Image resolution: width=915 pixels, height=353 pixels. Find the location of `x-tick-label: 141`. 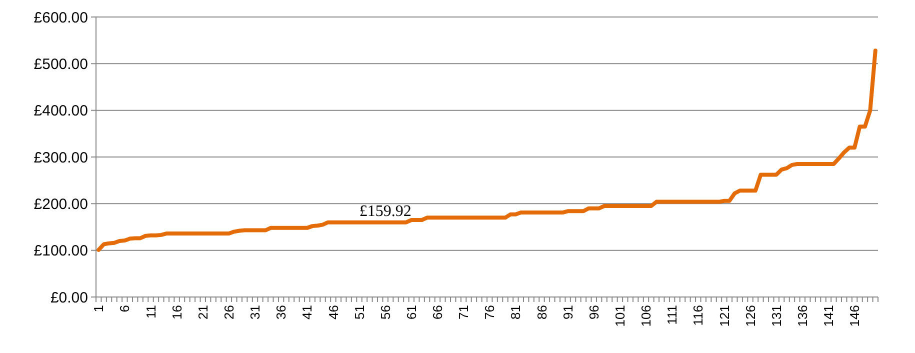

x-tick-label: 141 is located at coordinates (828, 316).